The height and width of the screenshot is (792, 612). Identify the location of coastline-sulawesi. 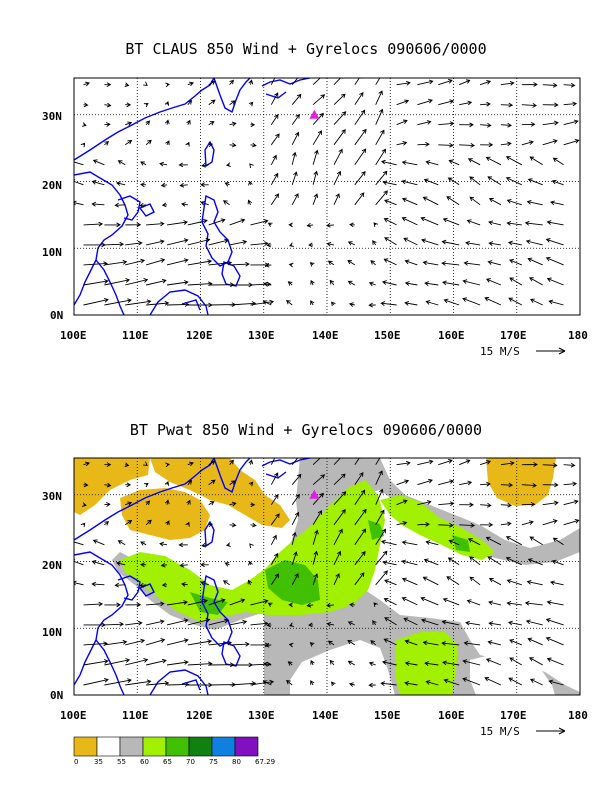
(191, 305).